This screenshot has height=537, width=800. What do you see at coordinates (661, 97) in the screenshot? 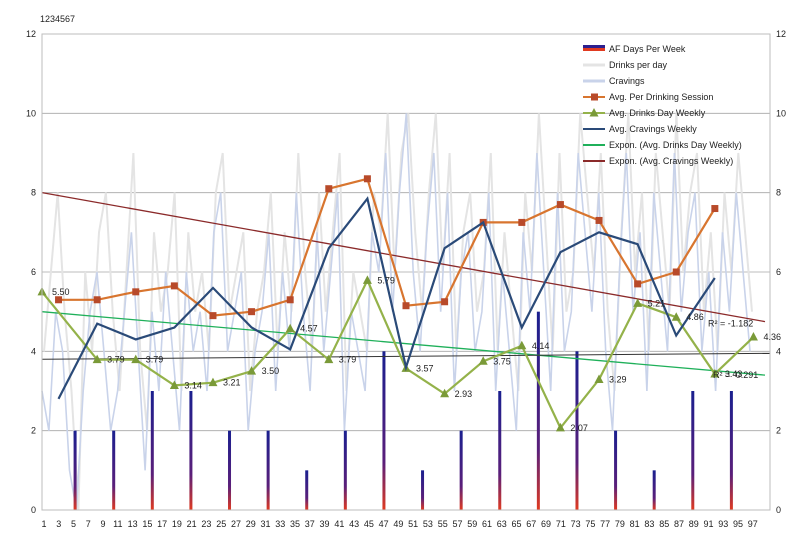
I see `legend-label-3: Avg. Per Drinking Session` at bounding box center [661, 97].